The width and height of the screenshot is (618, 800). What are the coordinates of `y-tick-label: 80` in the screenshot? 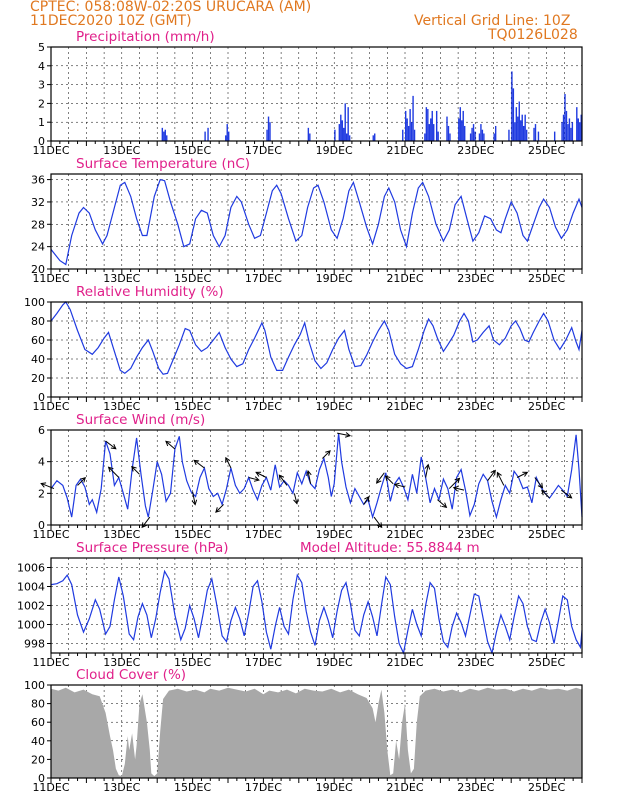 It's located at (38, 321).